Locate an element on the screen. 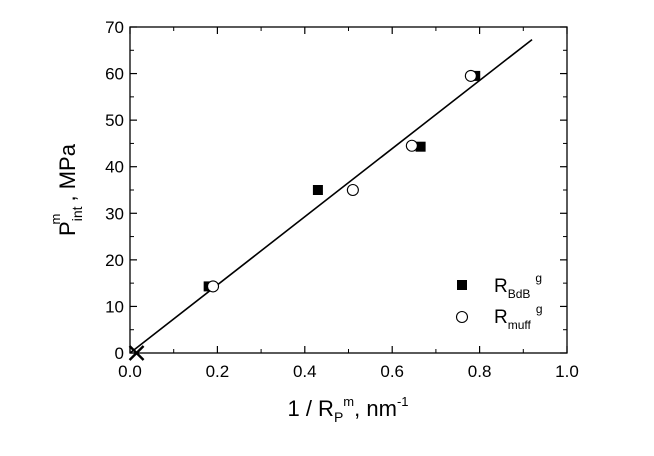 The image size is (654, 456). y-axis-title-prefix: P is located at coordinates (67, 228).